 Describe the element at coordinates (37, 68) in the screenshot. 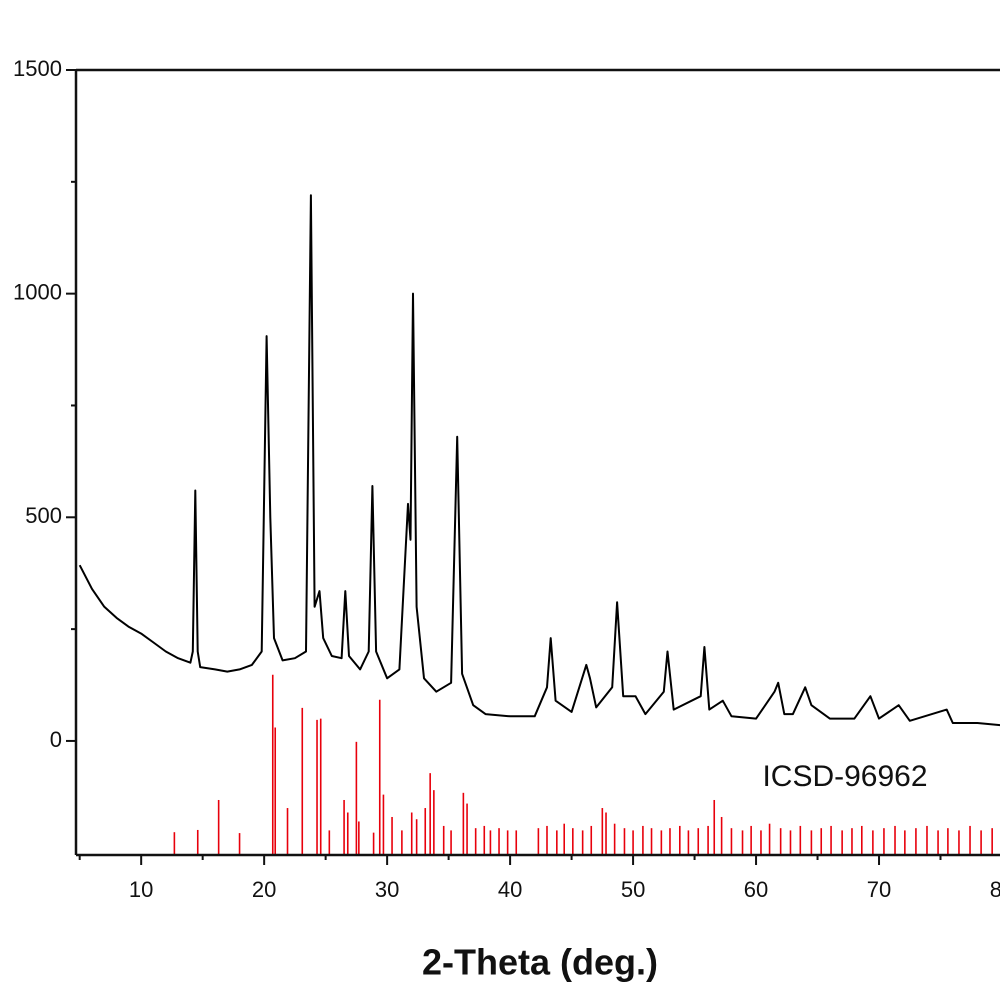

I see `y-tick-label: 1500` at that location.